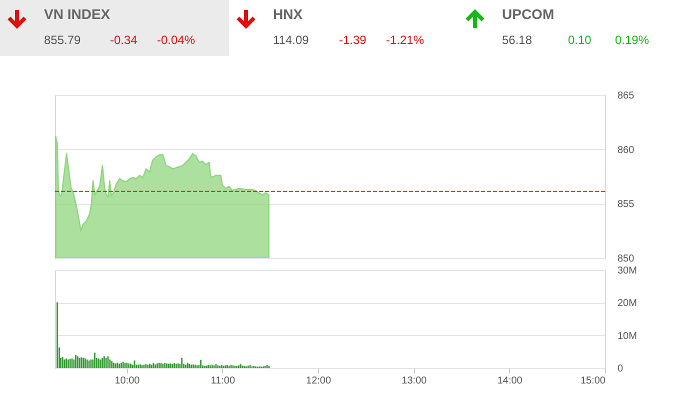  I want to click on text: -1.39, so click(352, 40).